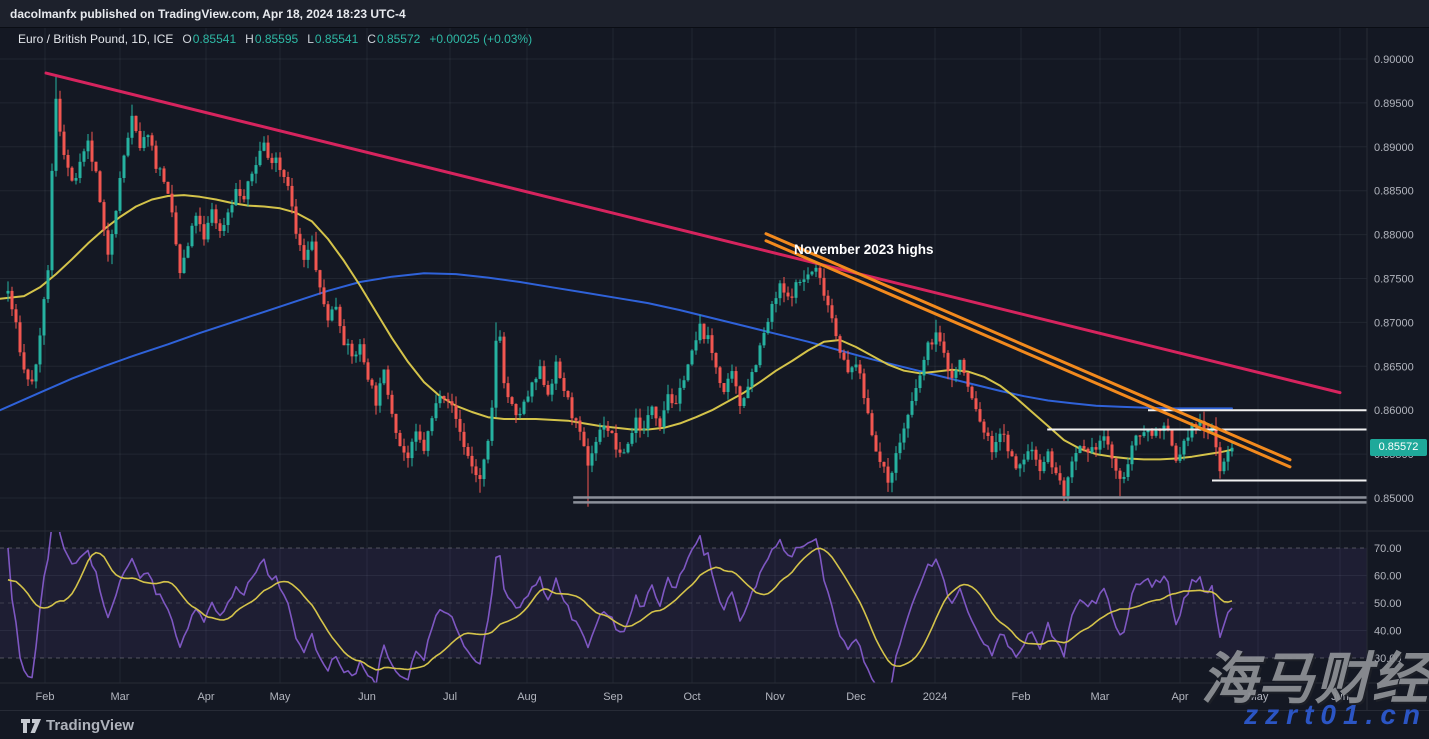 The width and height of the screenshot is (1429, 739). What do you see at coordinates (1394, 499) in the screenshot?
I see `price-axis-label: 0.85000` at bounding box center [1394, 499].